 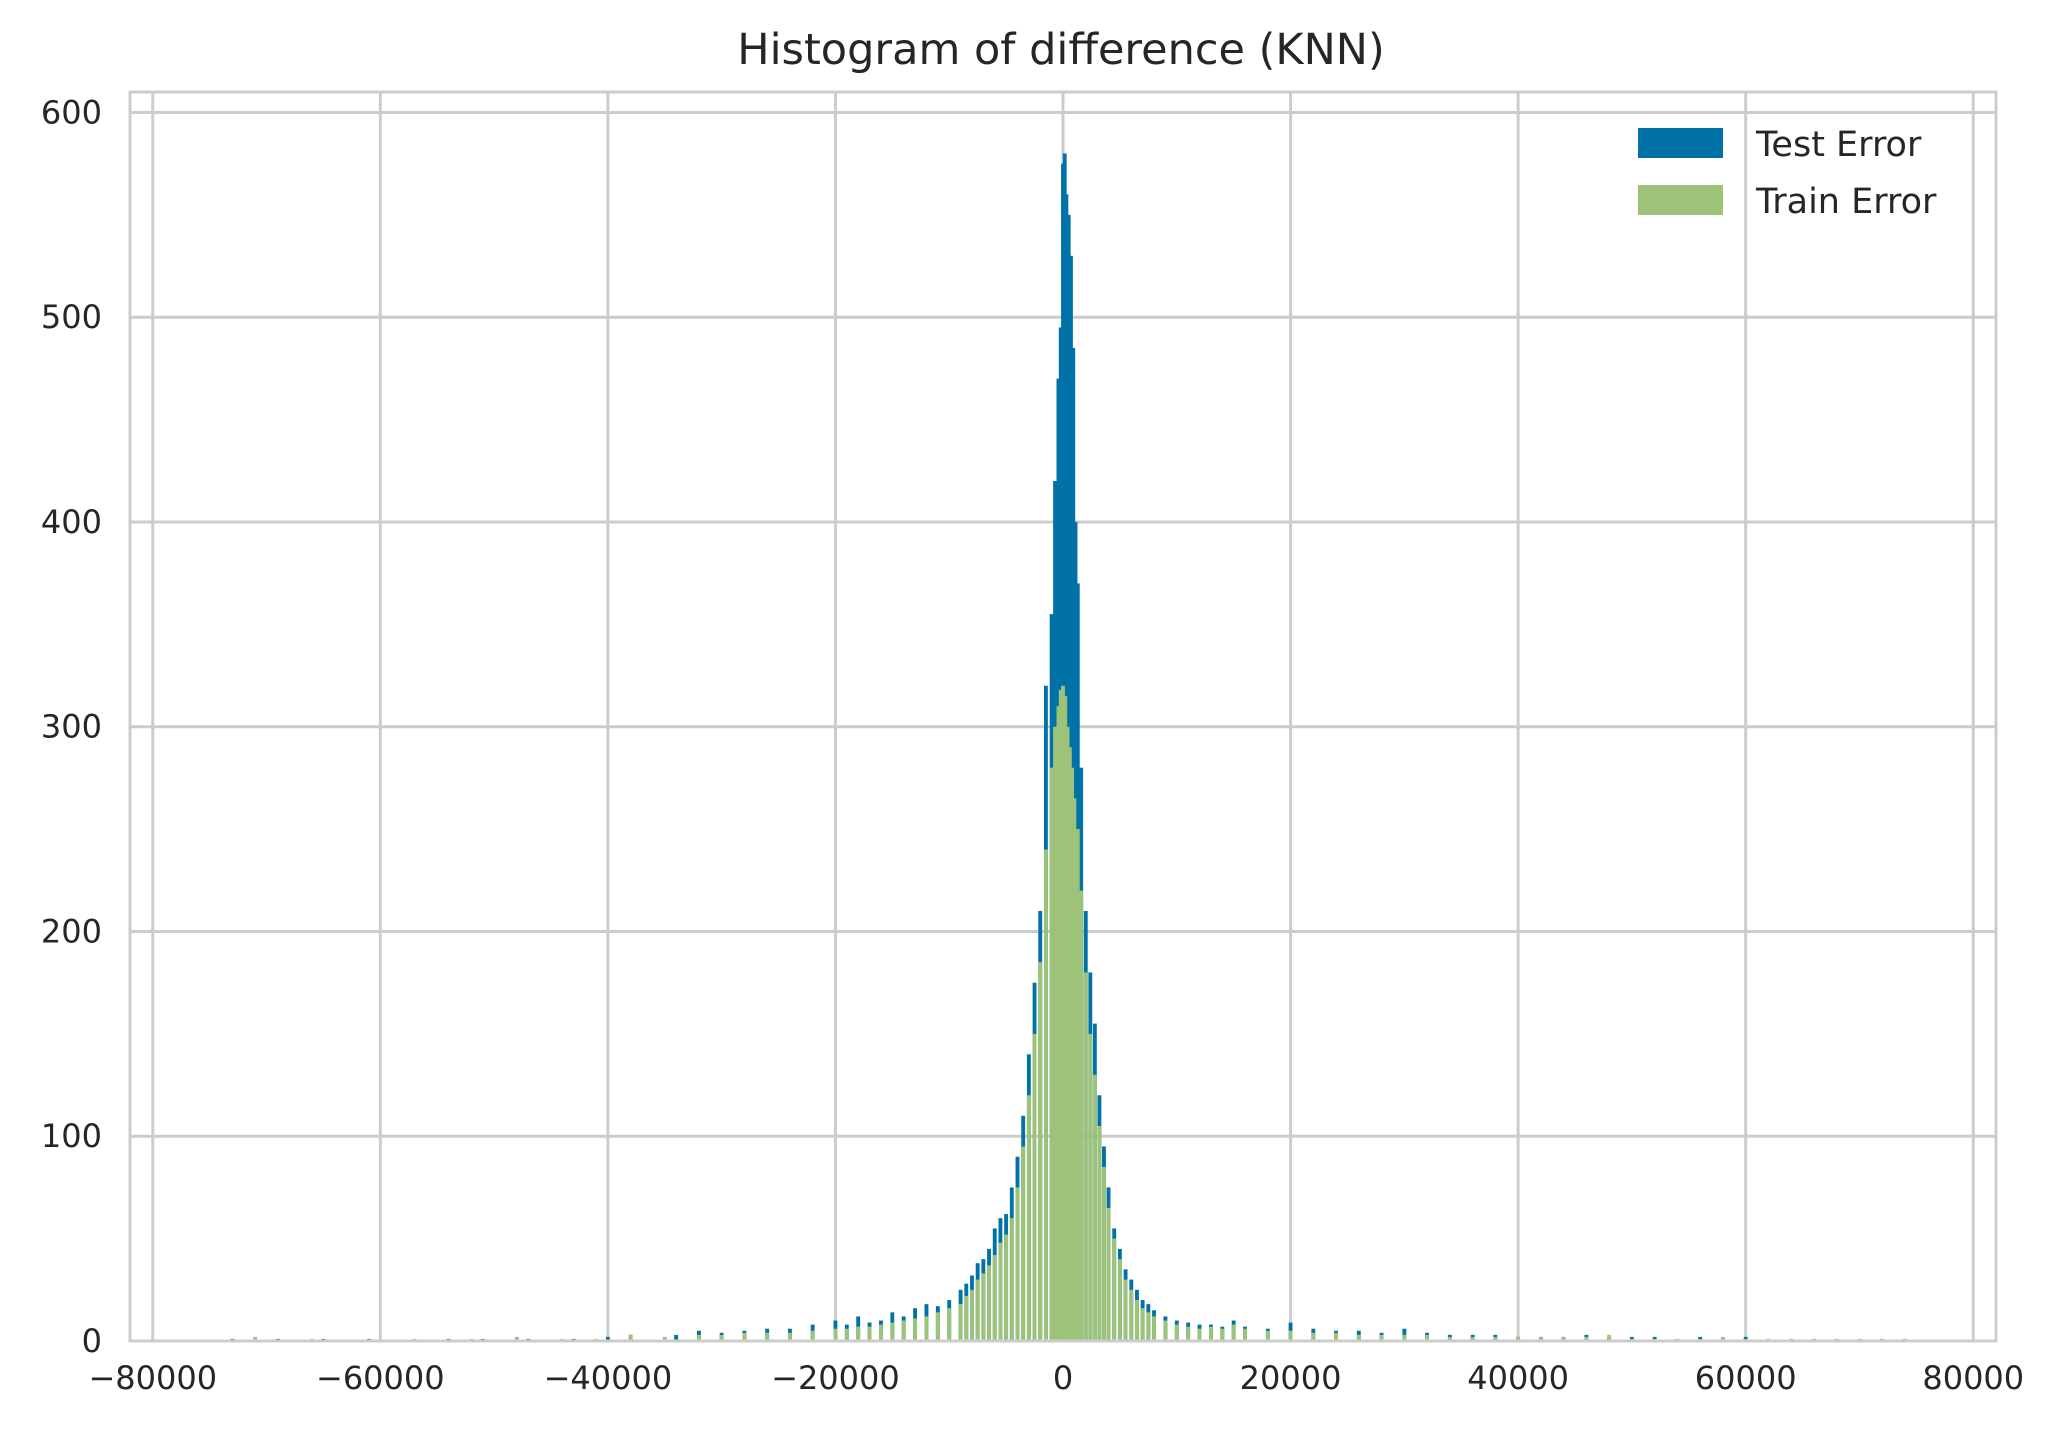 I want to click on x-tick-label: 0, so click(x=1063, y=1378).